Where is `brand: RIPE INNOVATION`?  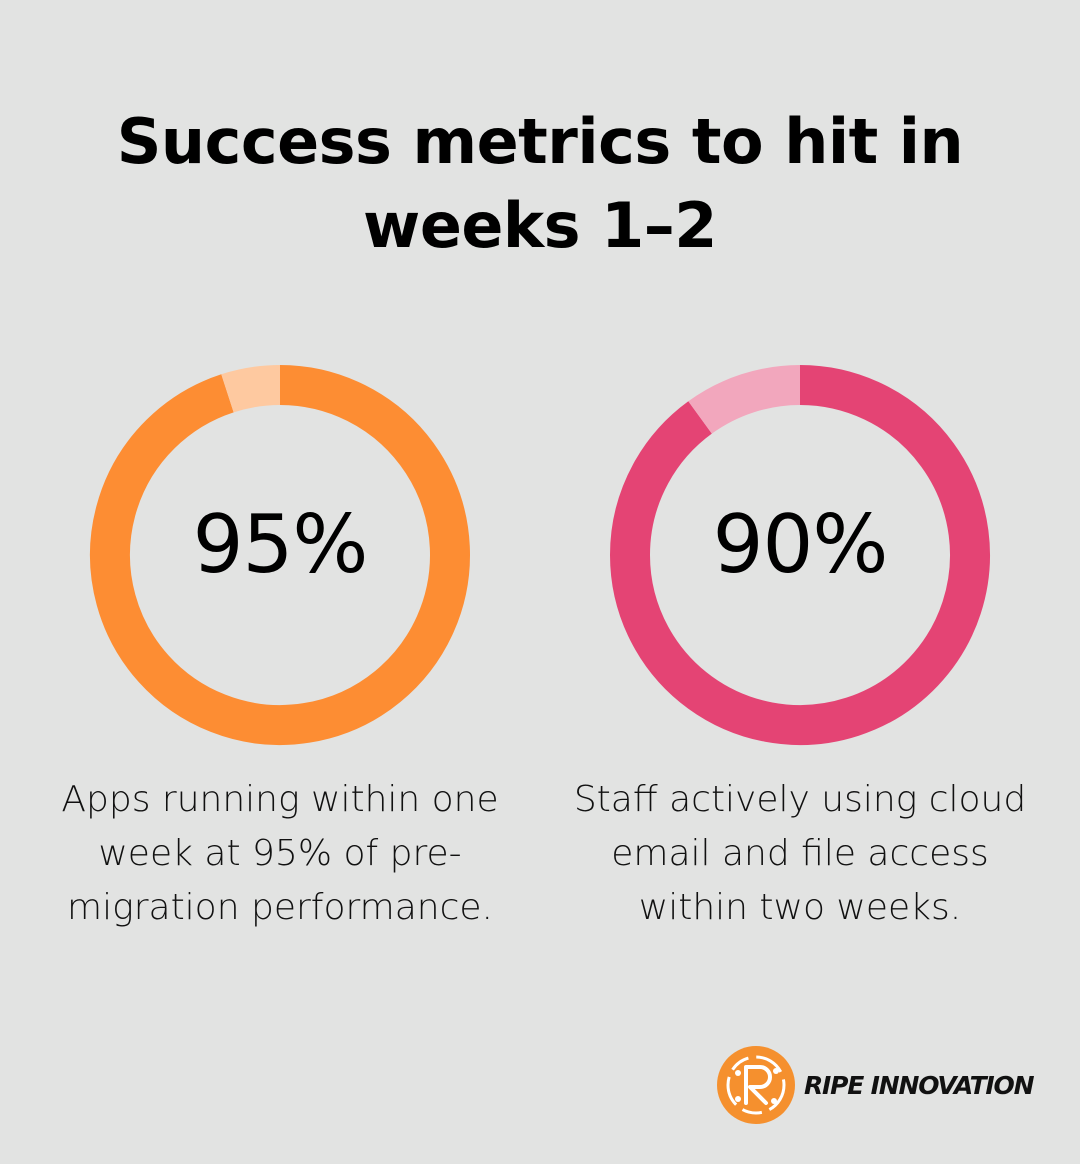 brand: RIPE INNOVATION is located at coordinates (875, 1085).